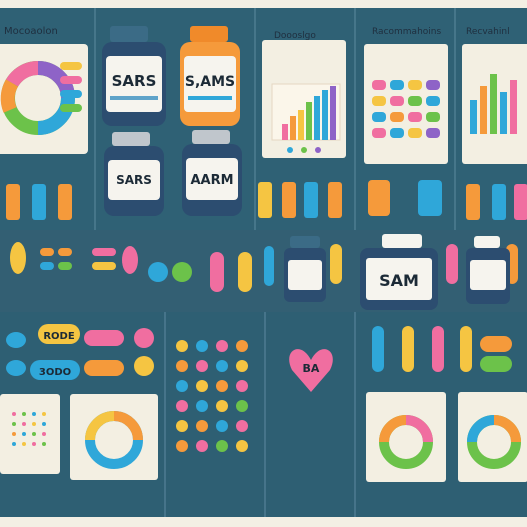 The height and width of the screenshot is (527, 527). Describe the element at coordinates (29, 429) in the screenshot. I see `table-dots` at that location.